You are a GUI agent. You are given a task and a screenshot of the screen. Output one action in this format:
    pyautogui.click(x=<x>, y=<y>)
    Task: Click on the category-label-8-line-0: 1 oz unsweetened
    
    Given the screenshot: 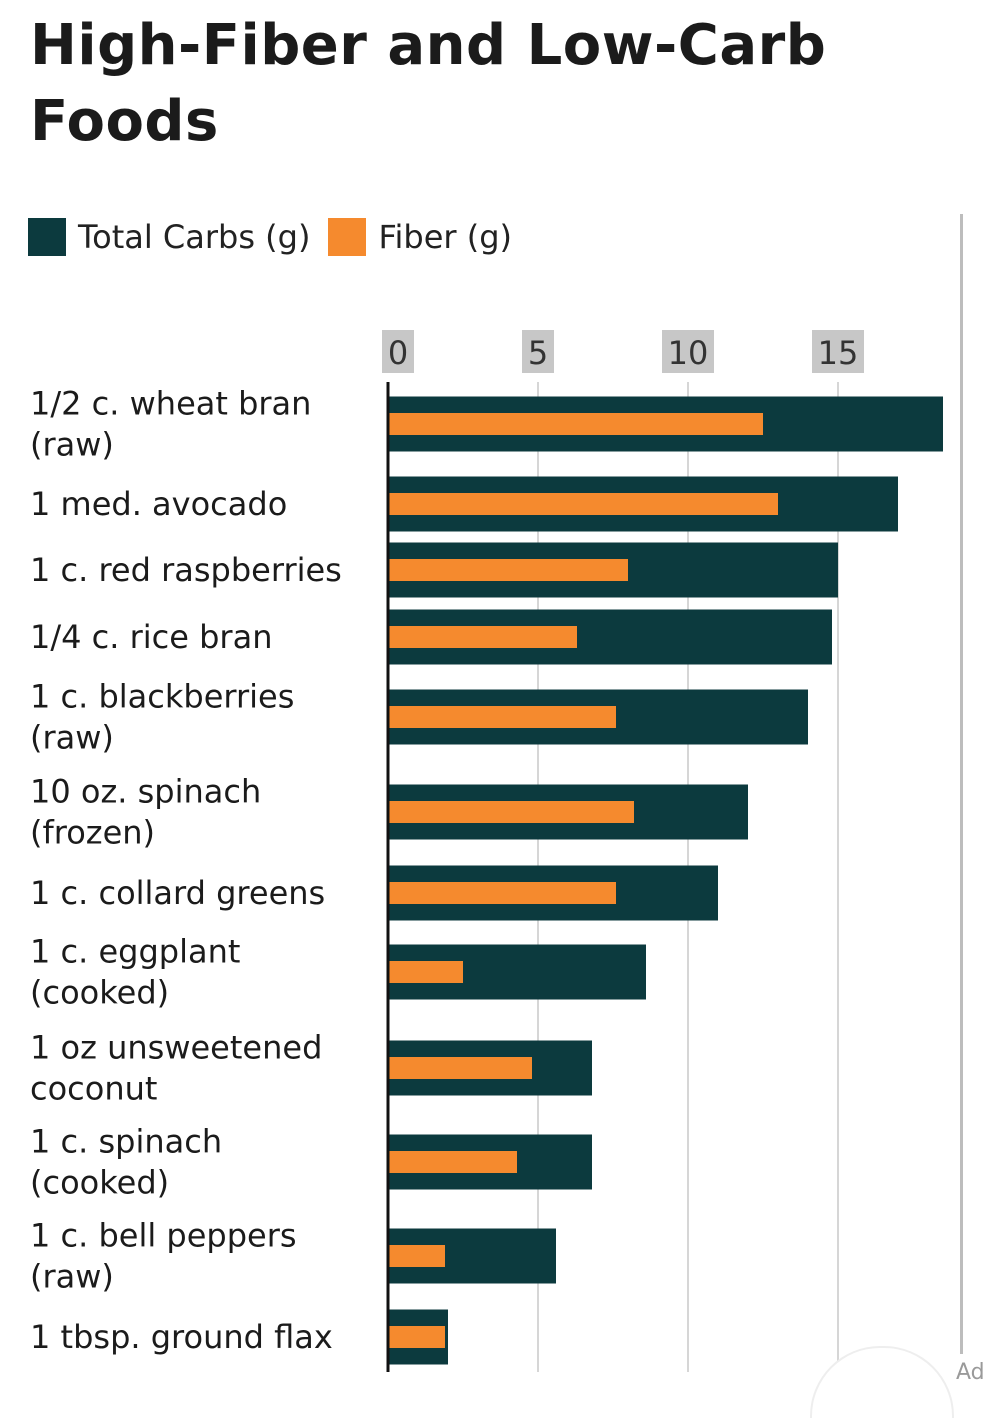 What is the action you would take?
    pyautogui.click(x=176, y=1048)
    